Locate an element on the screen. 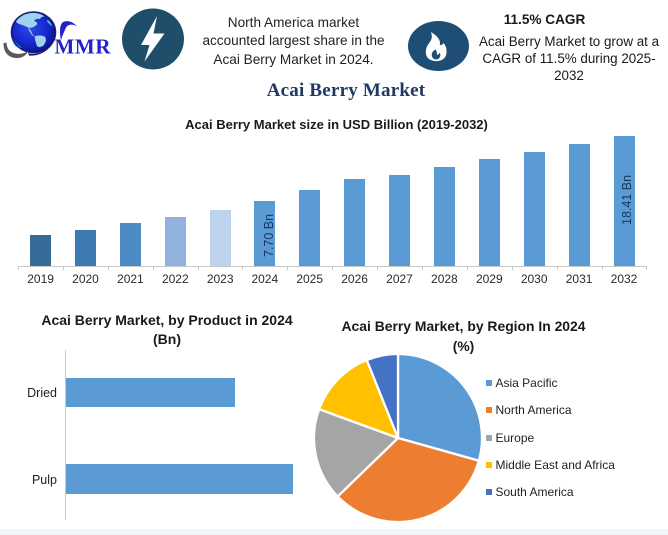  svg-text: MMR is located at coordinates (83, 47).